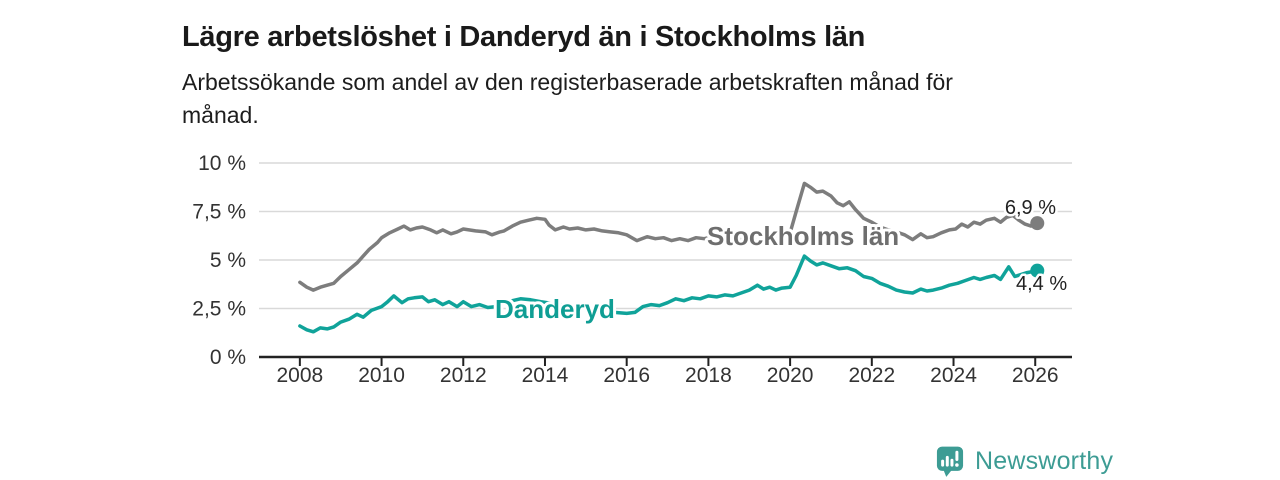  What do you see at coordinates (463, 375) in the screenshot?
I see `x-tick-label: 2012` at bounding box center [463, 375].